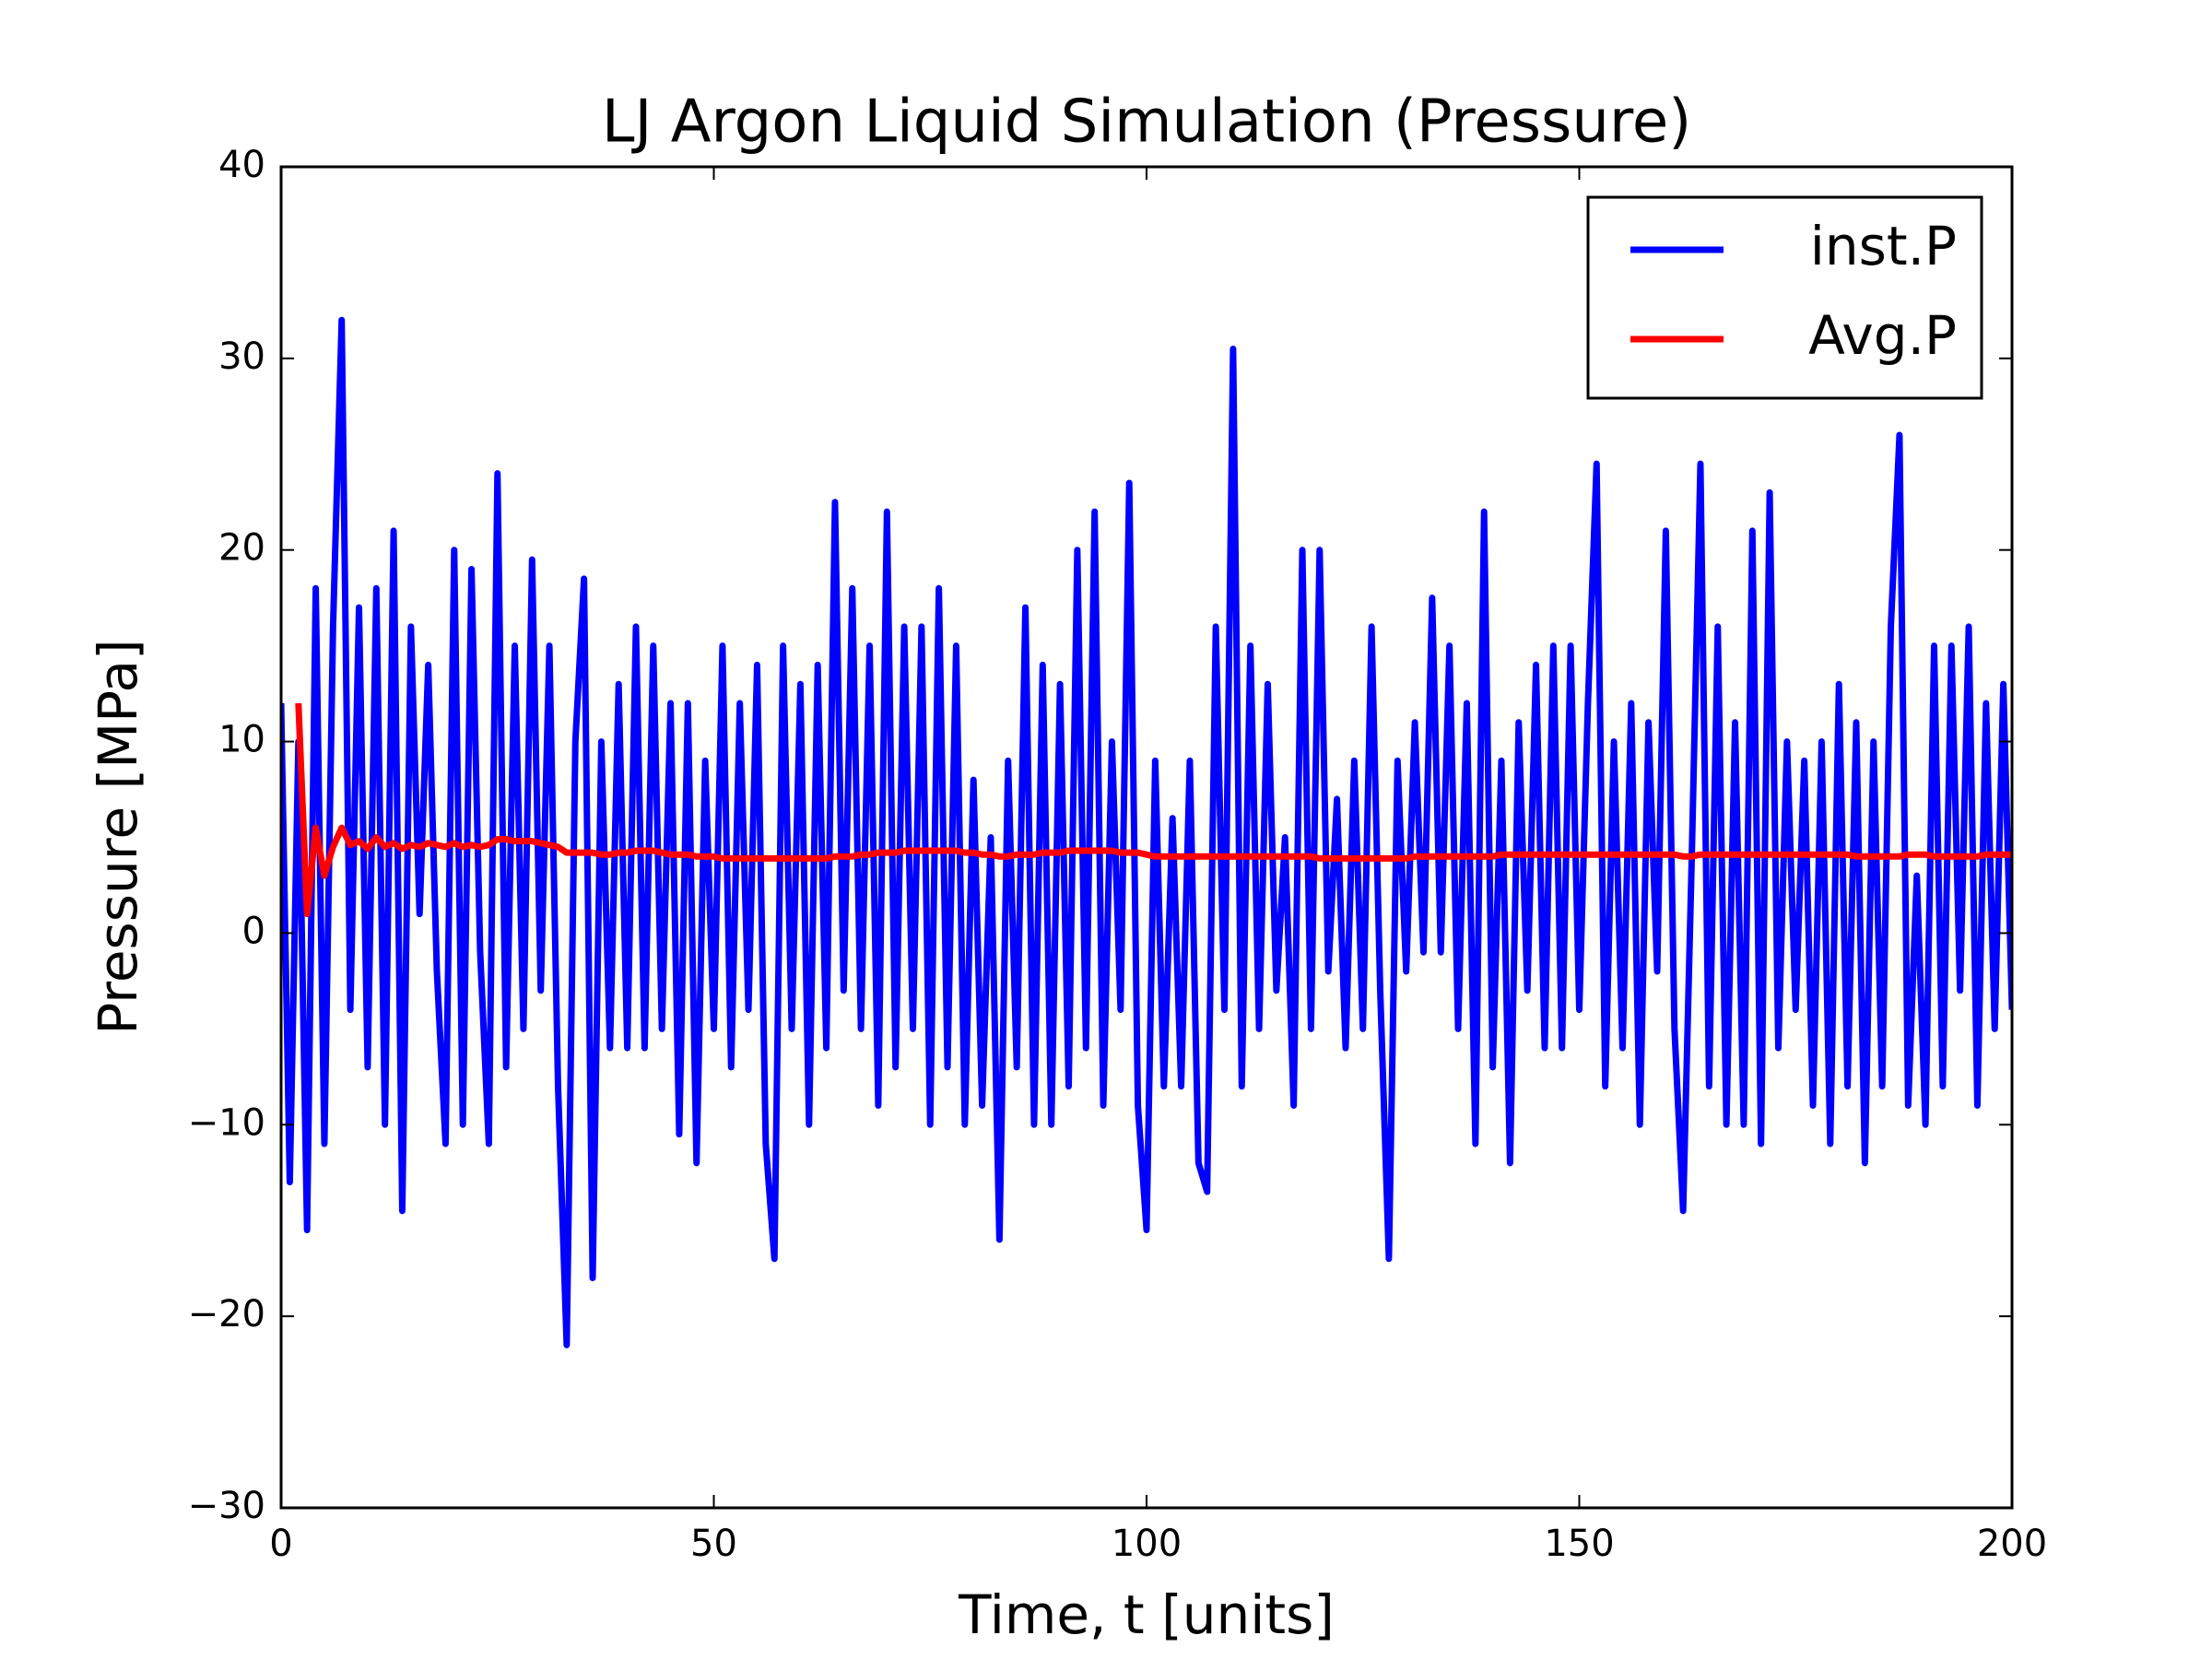 The image size is (2212, 1659). What do you see at coordinates (226, 1506) in the screenshot?
I see `y-tick-label: −30` at bounding box center [226, 1506].